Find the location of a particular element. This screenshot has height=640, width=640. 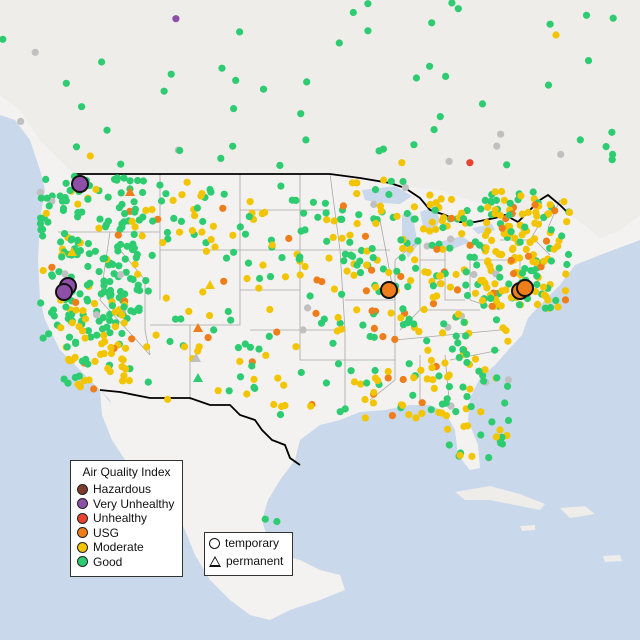

usg-swatch is located at coordinates (82, 533).